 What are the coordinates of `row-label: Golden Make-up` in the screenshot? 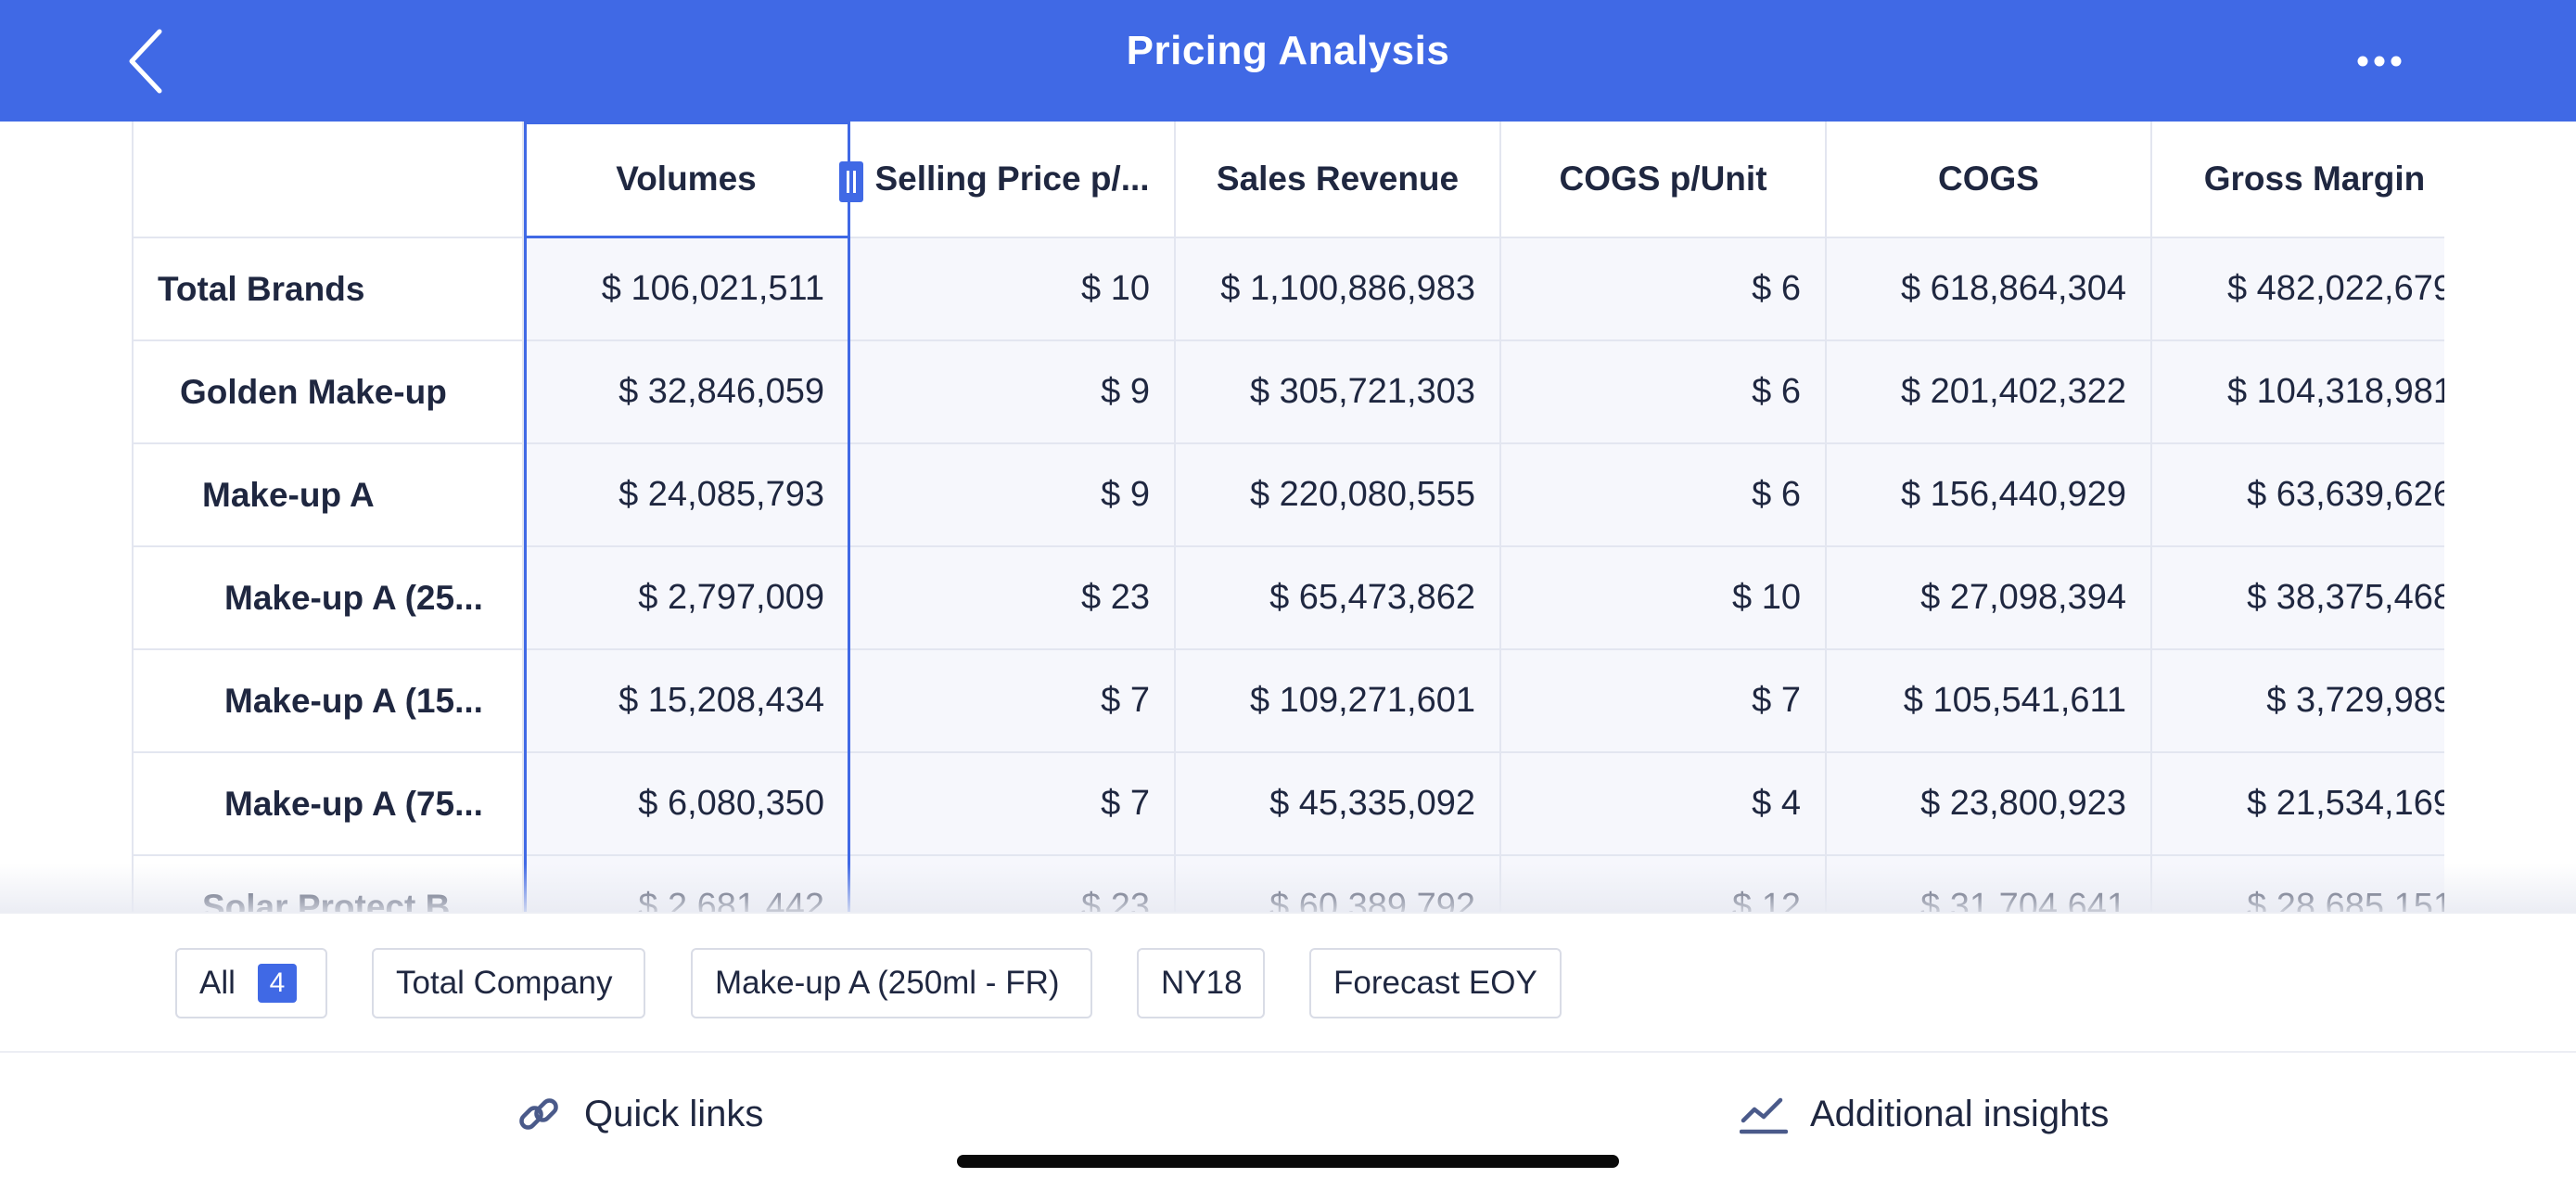 It's located at (328, 392).